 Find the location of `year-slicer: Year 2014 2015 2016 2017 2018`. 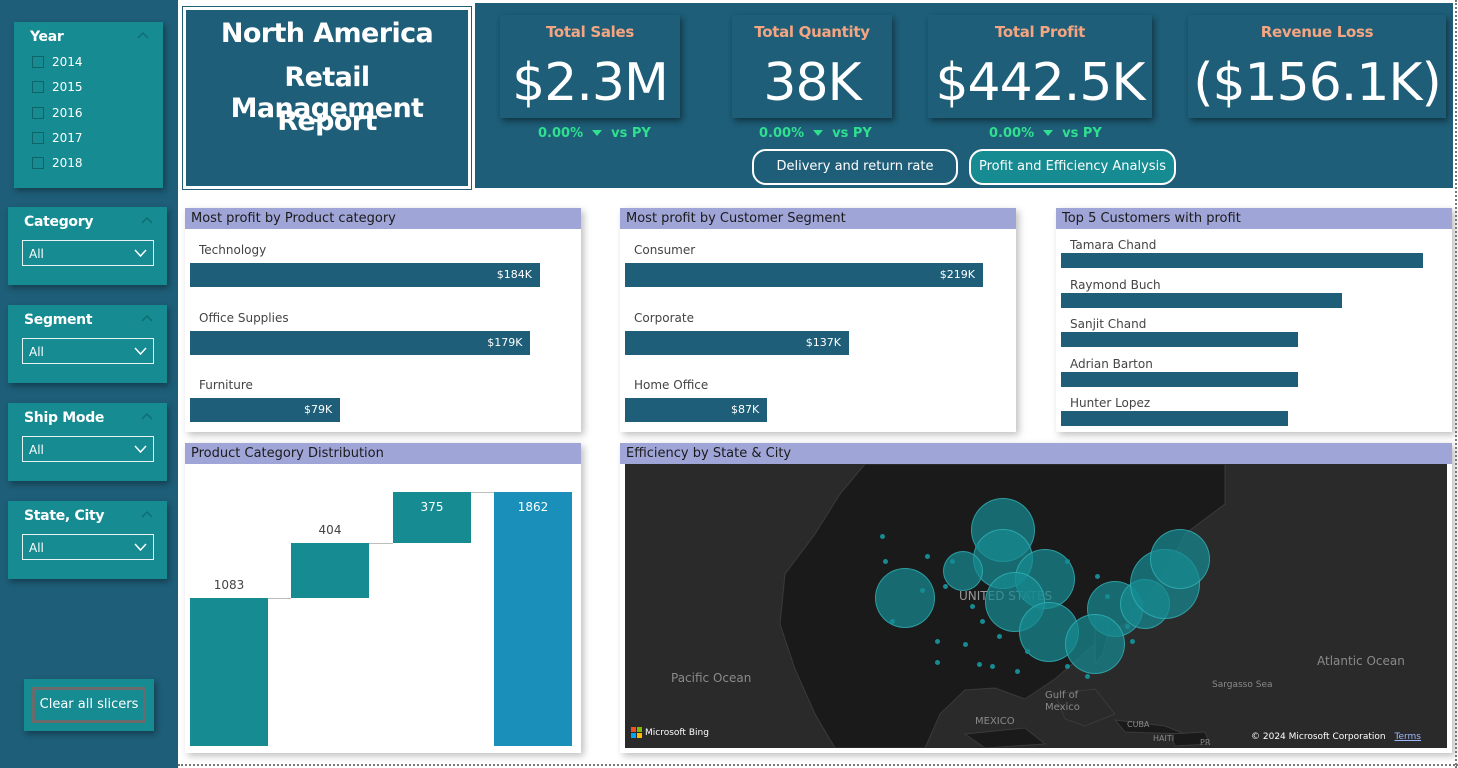

year-slicer: Year 2014 2015 2016 2017 2018 is located at coordinates (88, 105).